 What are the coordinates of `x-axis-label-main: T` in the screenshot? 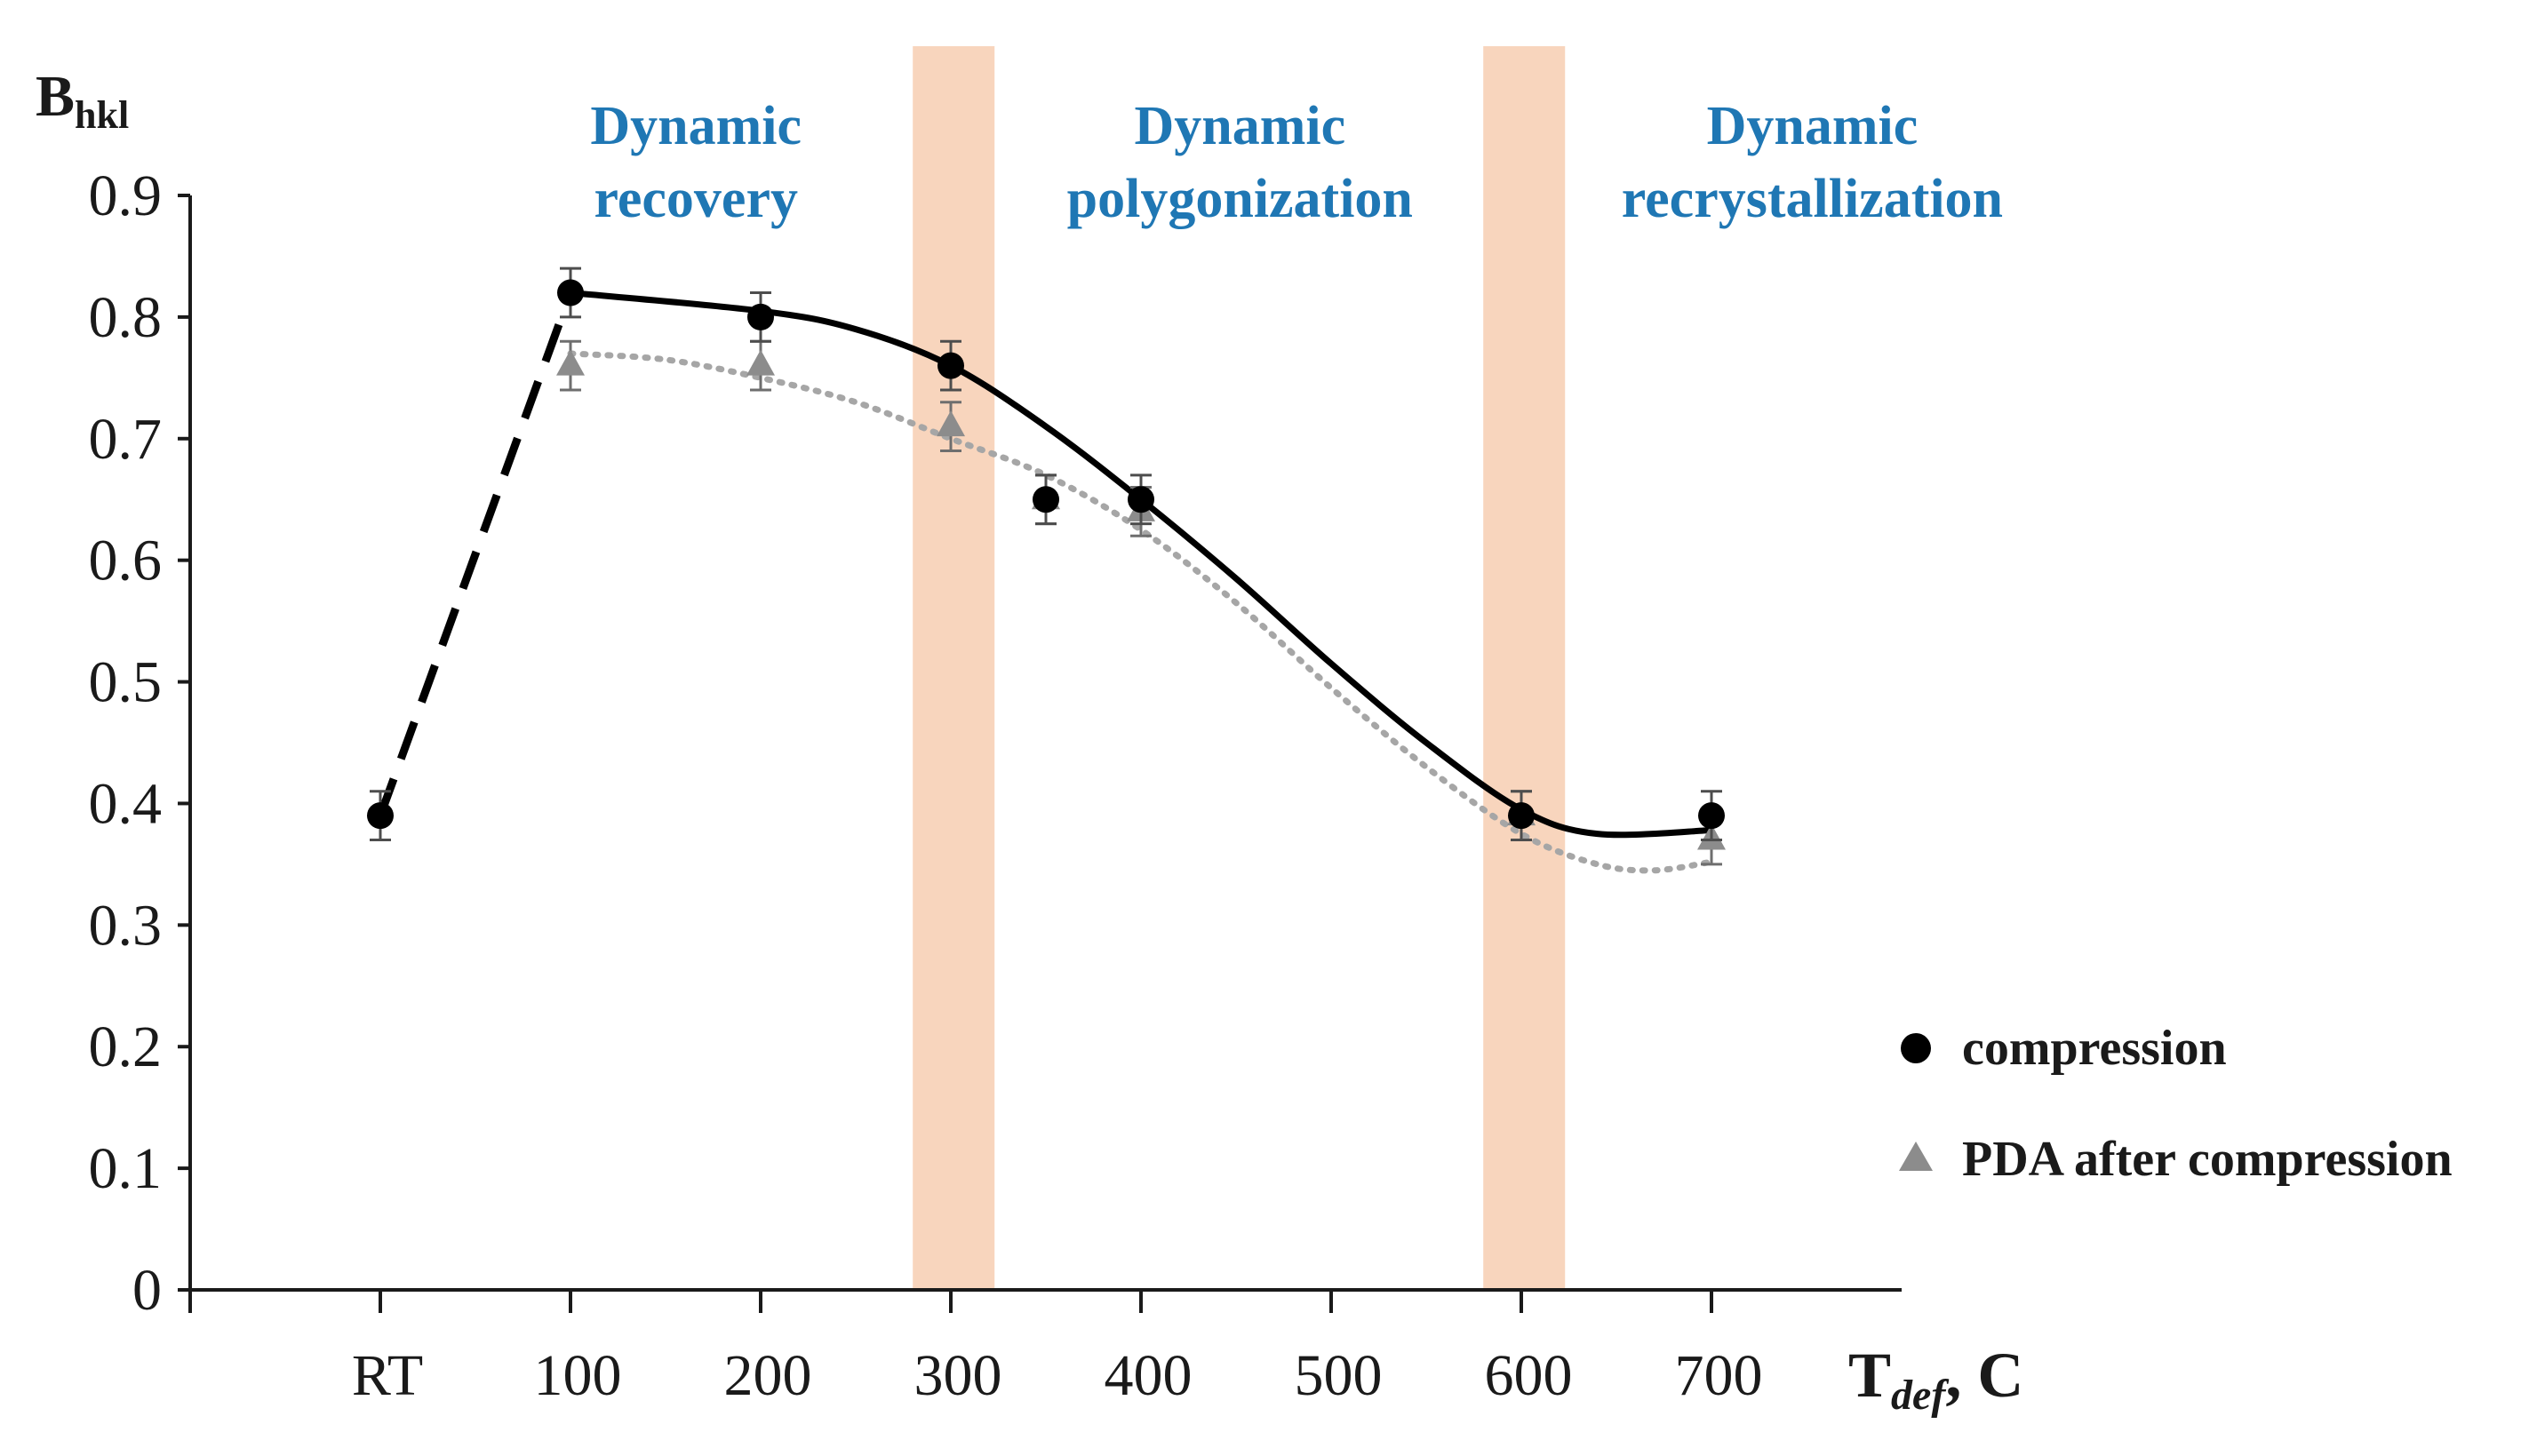 It's located at (1869, 1375).